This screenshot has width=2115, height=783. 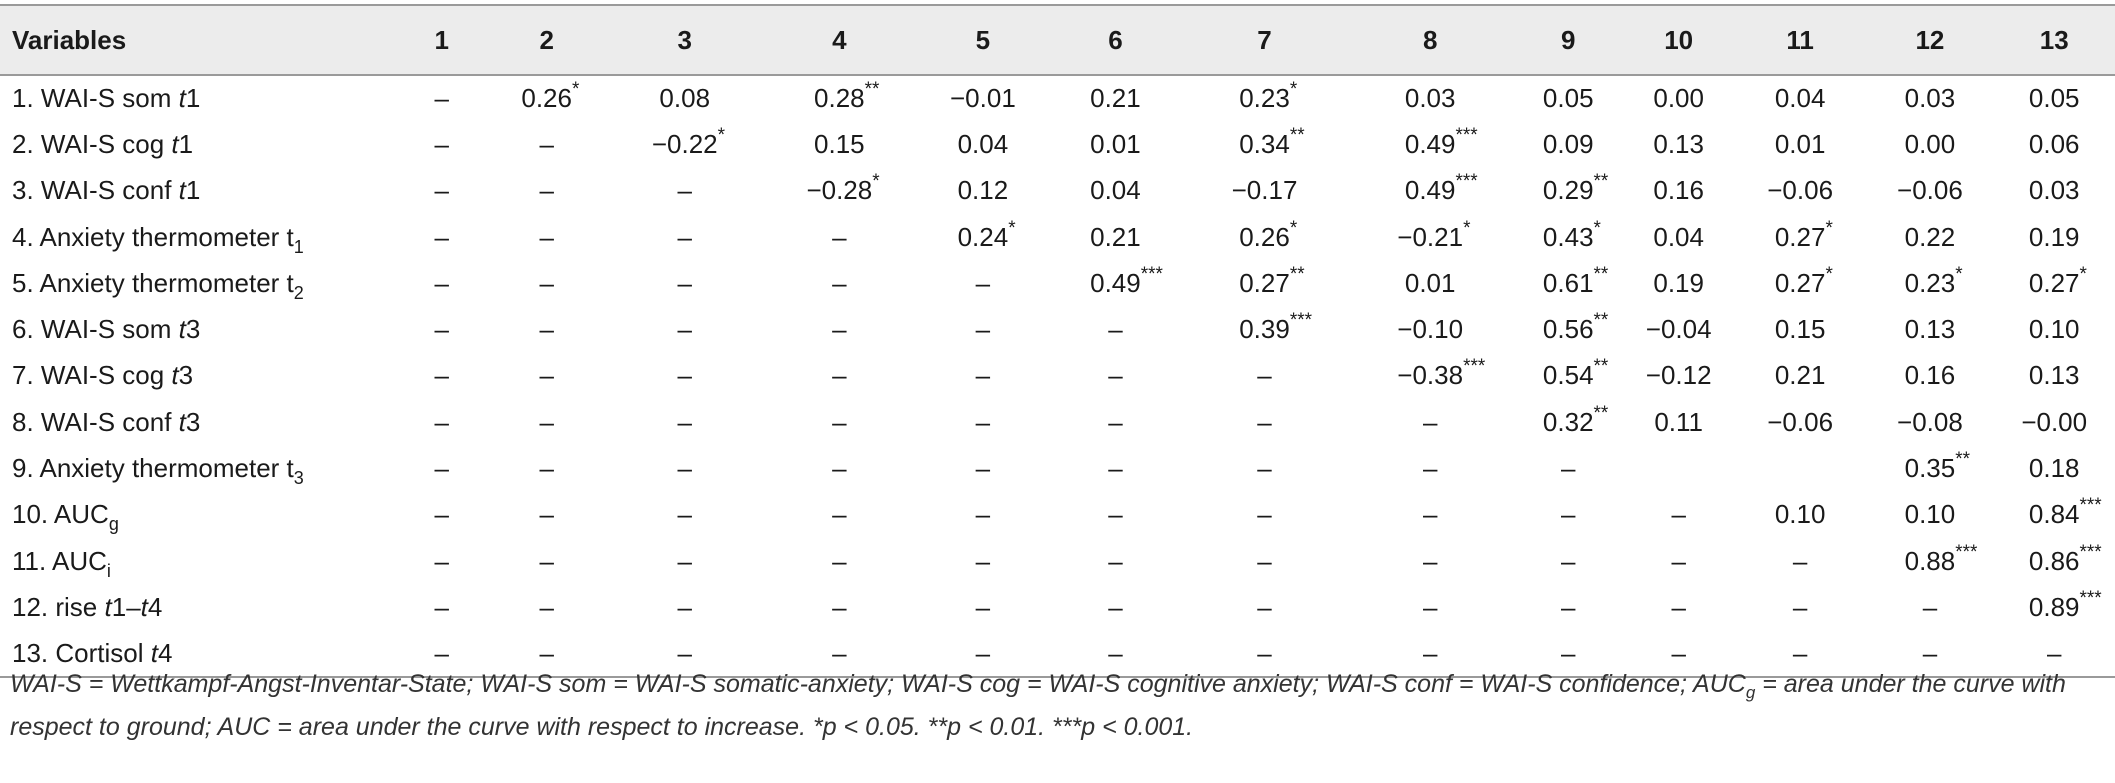 I want to click on header-col-5: 5, so click(x=983, y=40).